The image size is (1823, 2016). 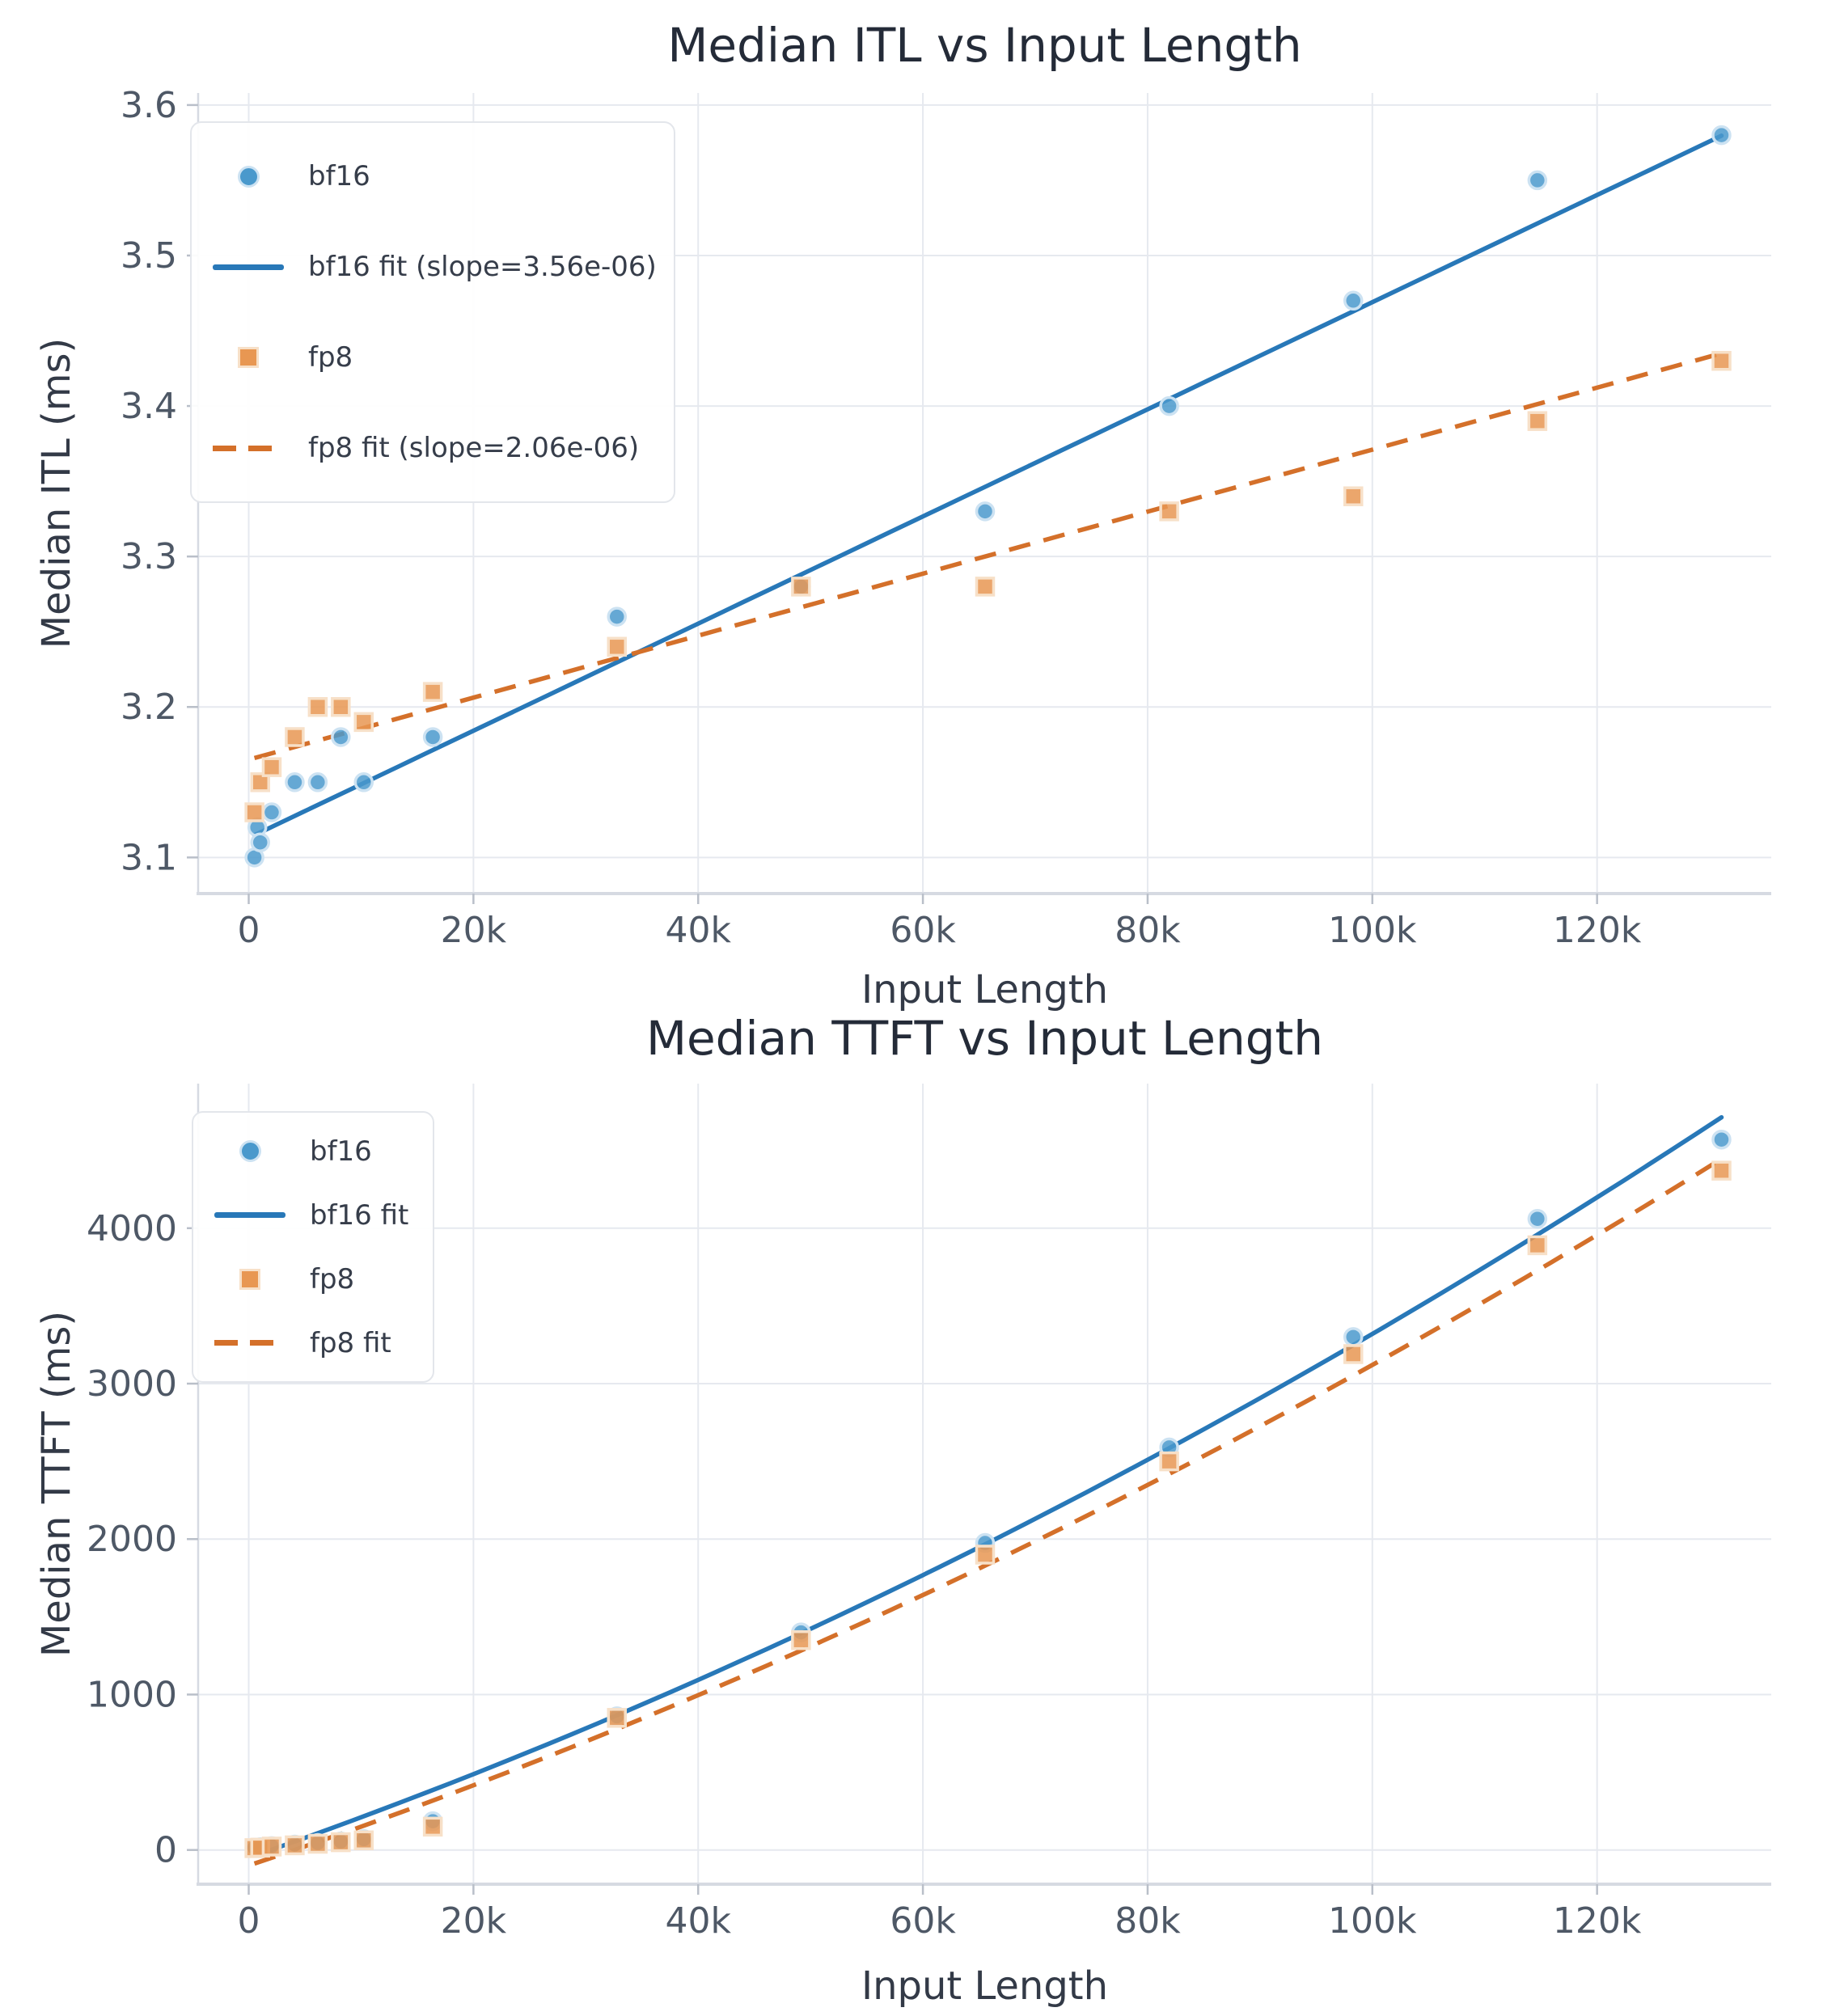 I want to click on y-tick-label: 3.6, so click(x=149, y=105).